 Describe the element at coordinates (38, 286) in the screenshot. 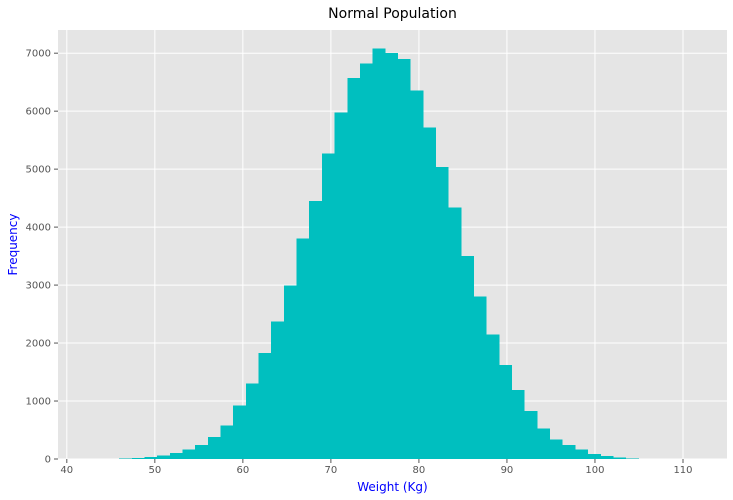

I see `y-tick-label: 3000` at that location.